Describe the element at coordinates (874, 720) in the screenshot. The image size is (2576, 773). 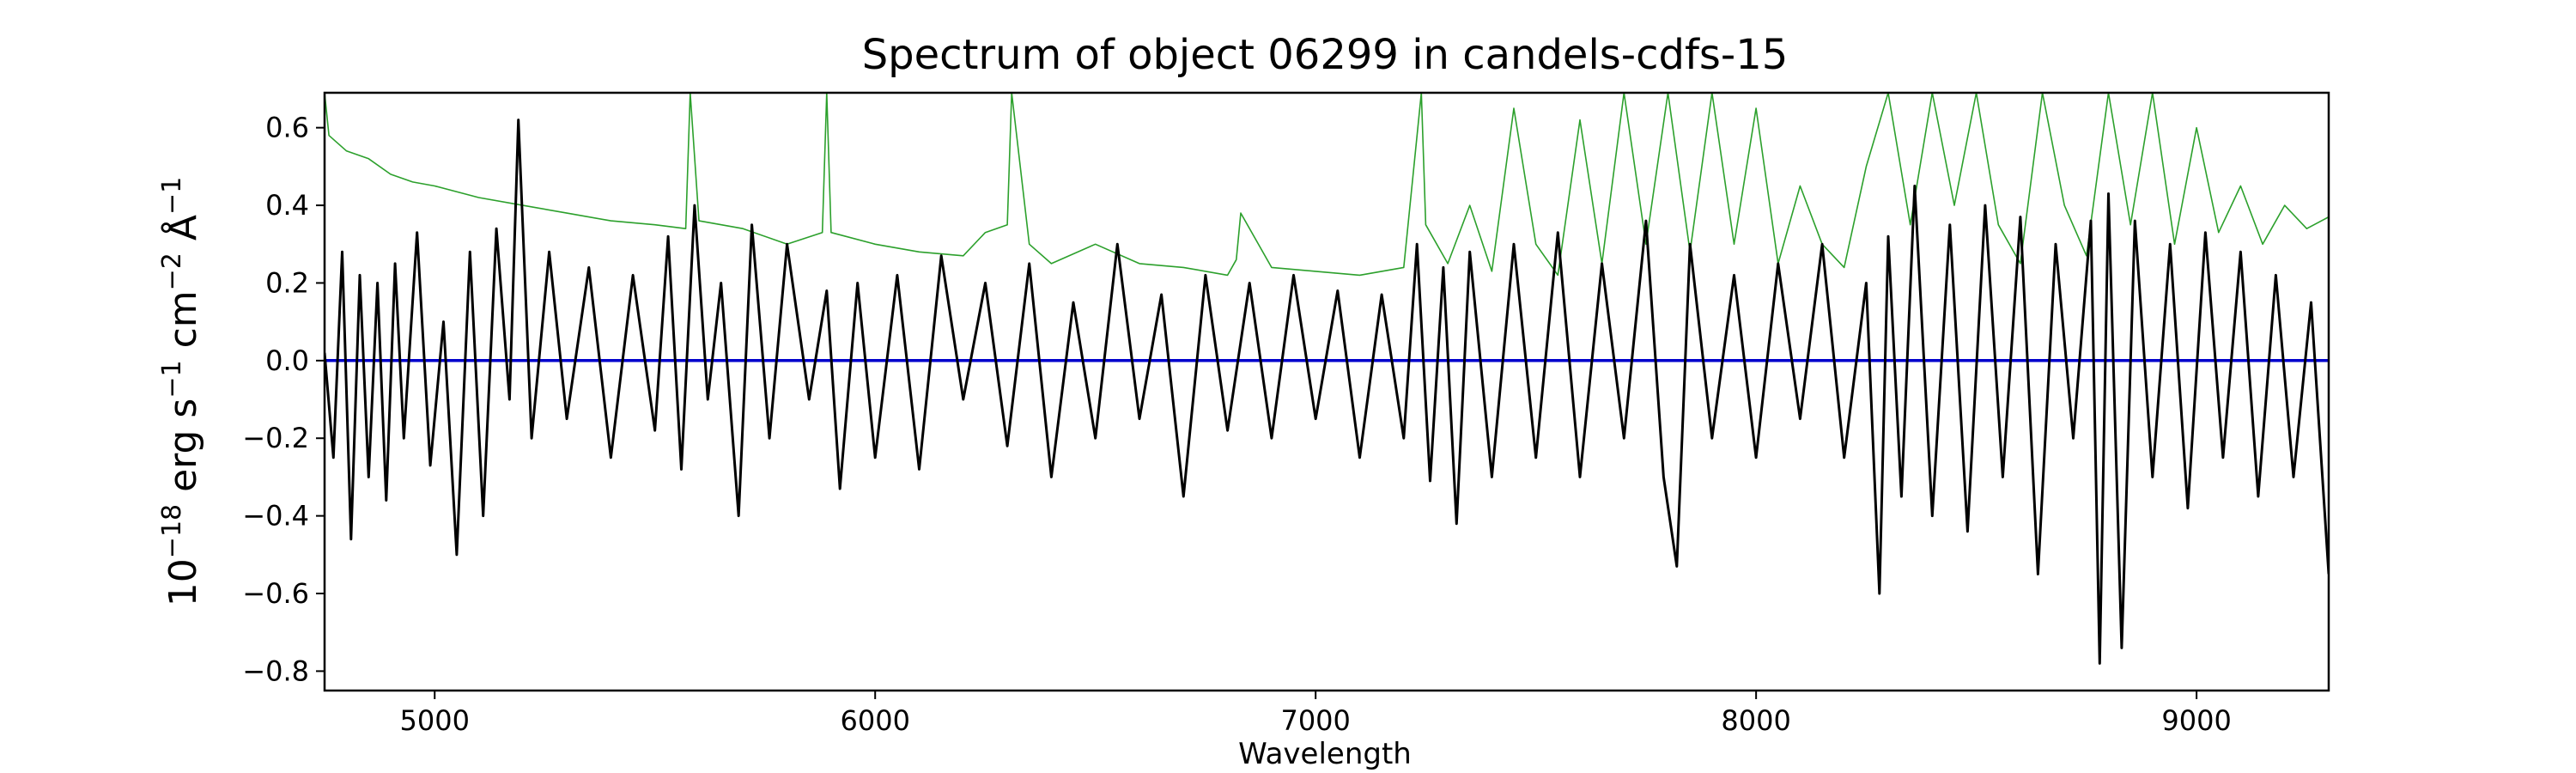
I see `x-tick-label: 6000` at that location.